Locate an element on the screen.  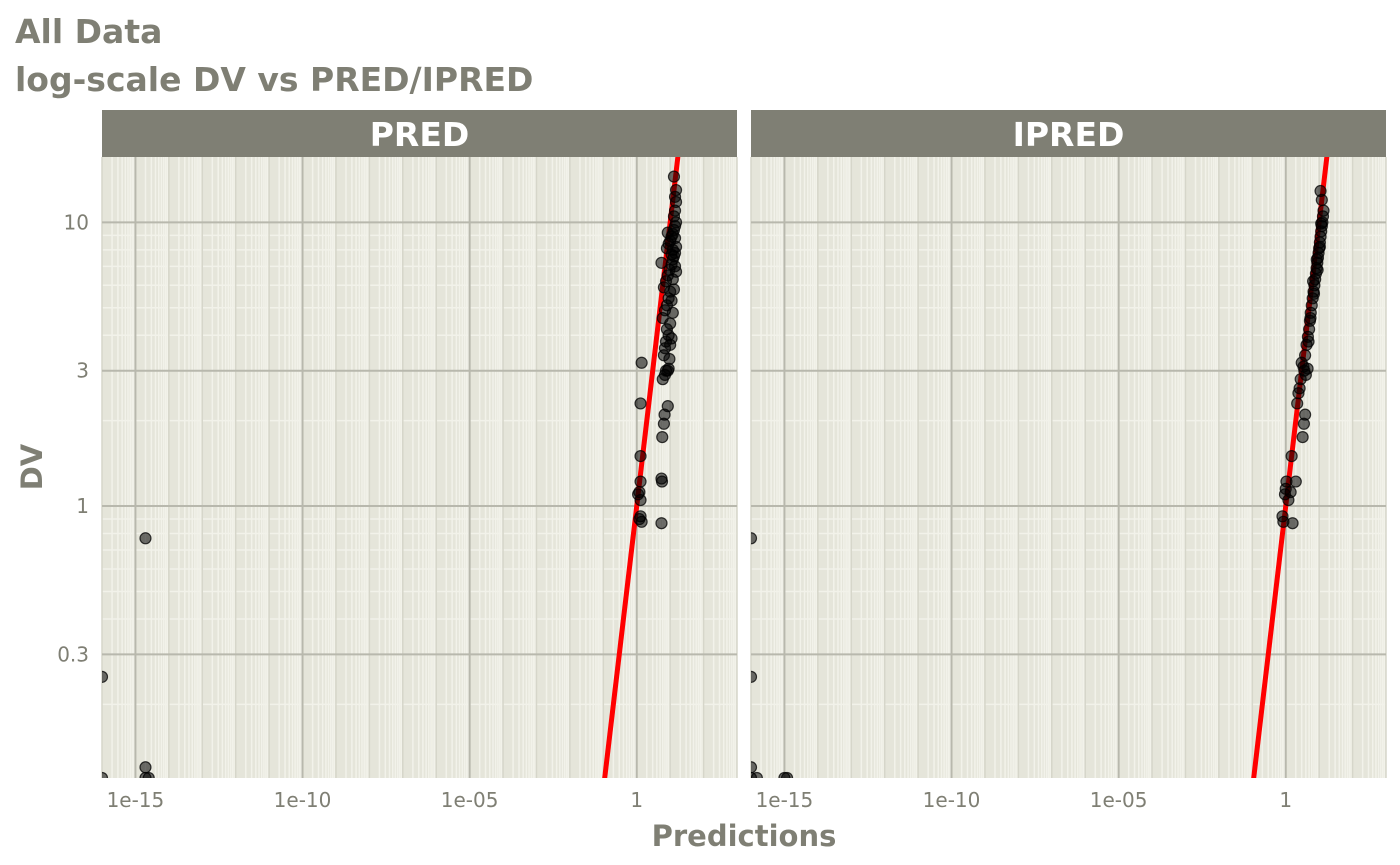
facet-strip-label: PRED is located at coordinates (420, 134).